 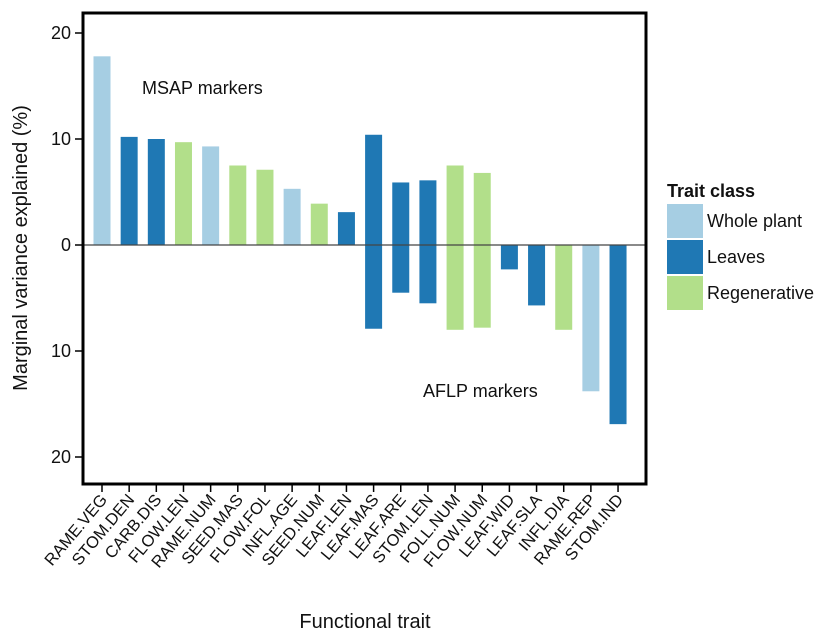 I want to click on legend-title: Trait class, so click(x=711, y=191).